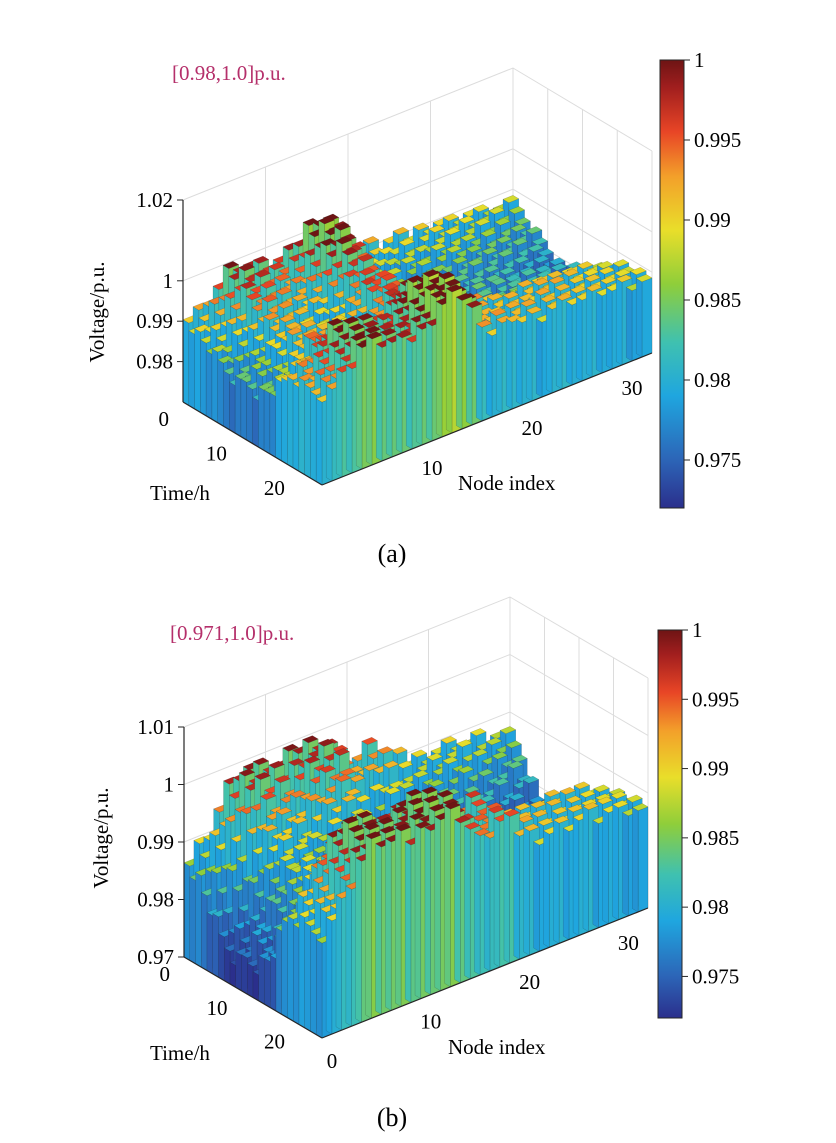 This screenshot has width=836, height=1143. What do you see at coordinates (155, 957) in the screenshot?
I see `z-tick-label: 0.97` at bounding box center [155, 957].